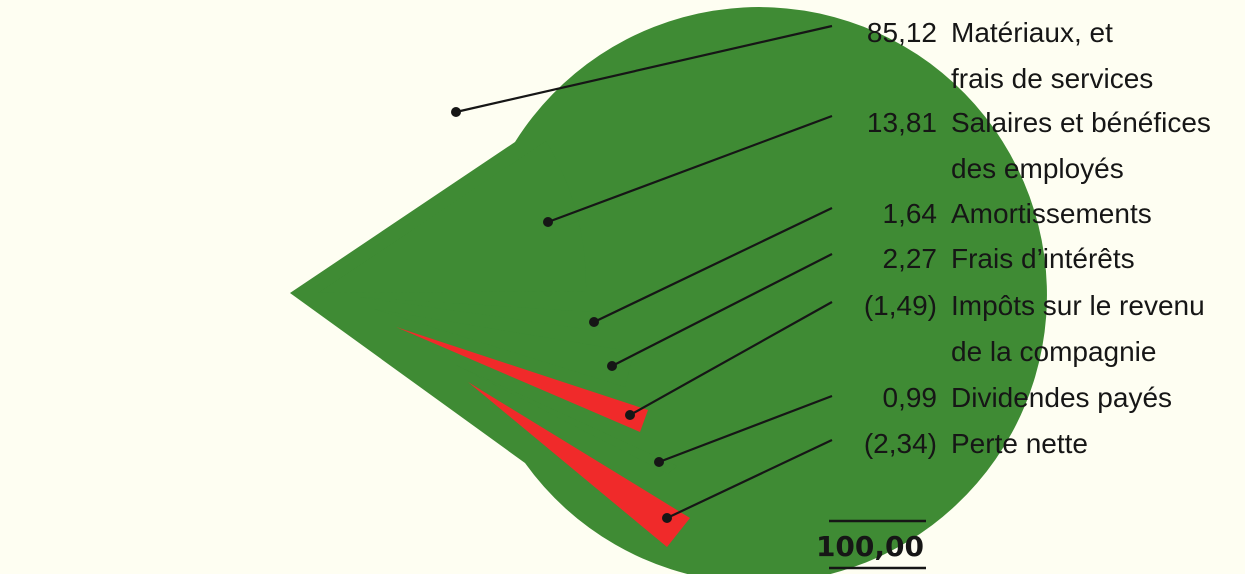 This screenshot has height=574, width=1245. Describe the element at coordinates (902, 32) in the screenshot. I see `slice-value-label: 85,12` at that location.